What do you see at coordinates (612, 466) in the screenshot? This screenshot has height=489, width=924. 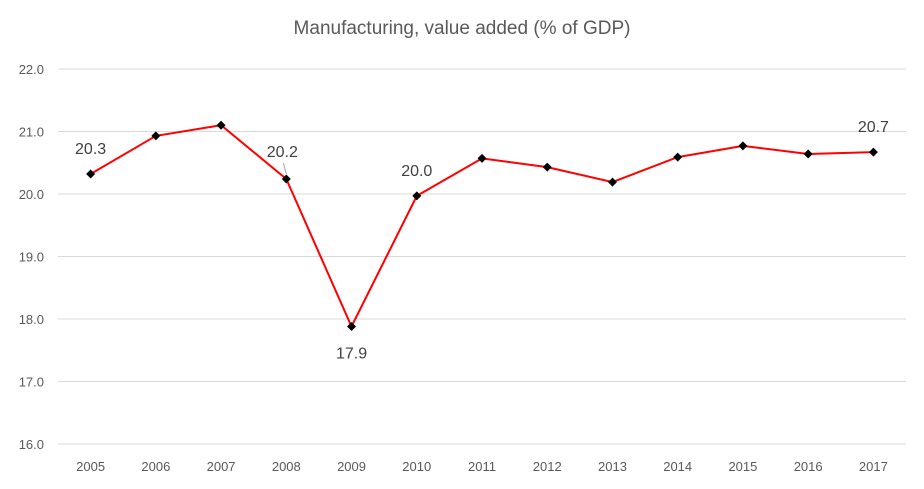 I see `x-tick-label: 2013` at bounding box center [612, 466].